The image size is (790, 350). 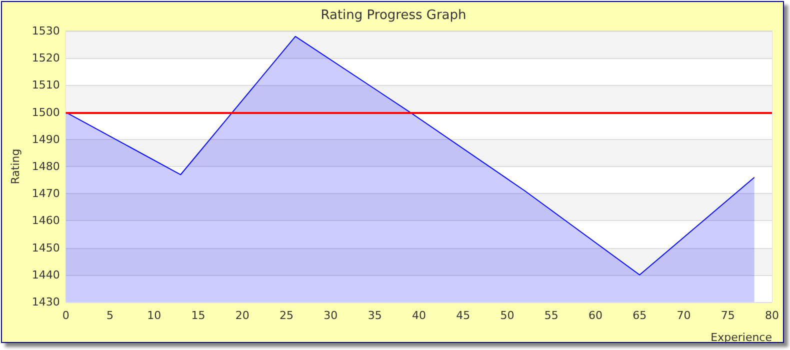 I want to click on x-tick-label: 5, so click(x=110, y=315).